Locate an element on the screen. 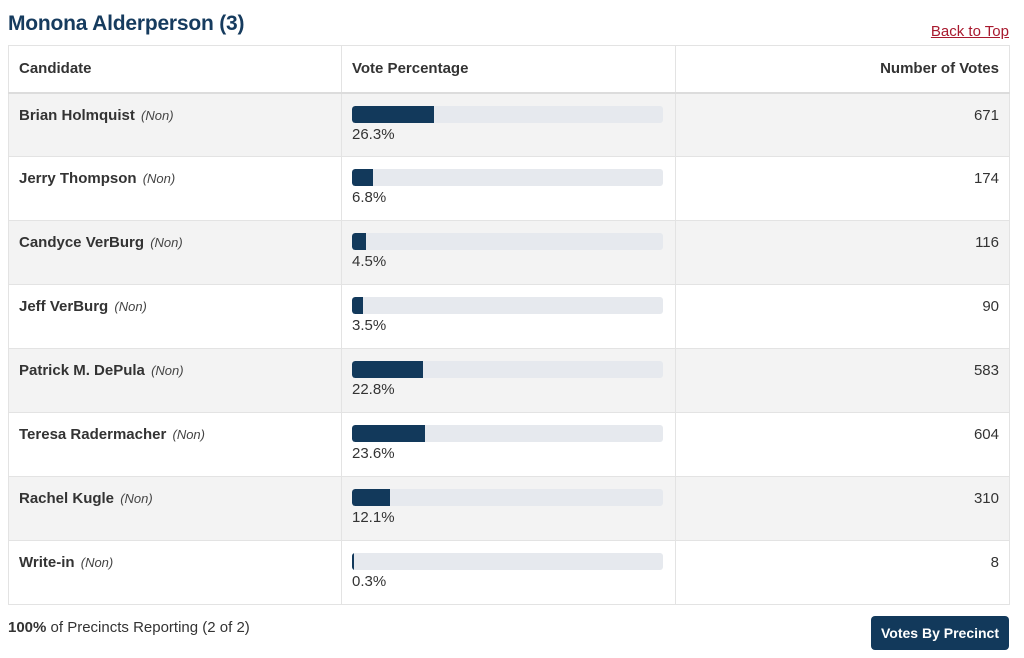 Image resolution: width=1024 pixels, height=658 pixels. candidate-name: Write-in is located at coordinates (47, 562).